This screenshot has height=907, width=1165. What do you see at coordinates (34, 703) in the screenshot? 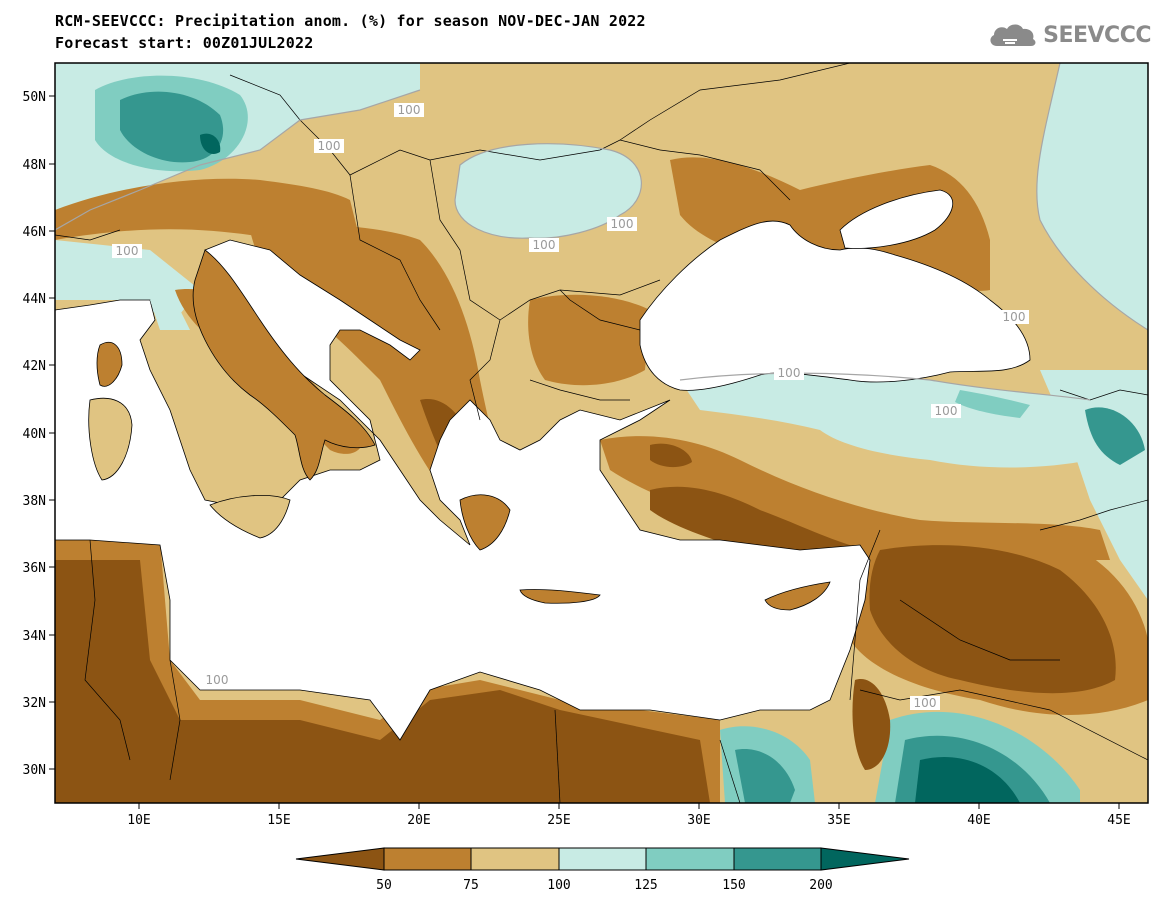
I see `lat-label: 32N` at bounding box center [34, 703].